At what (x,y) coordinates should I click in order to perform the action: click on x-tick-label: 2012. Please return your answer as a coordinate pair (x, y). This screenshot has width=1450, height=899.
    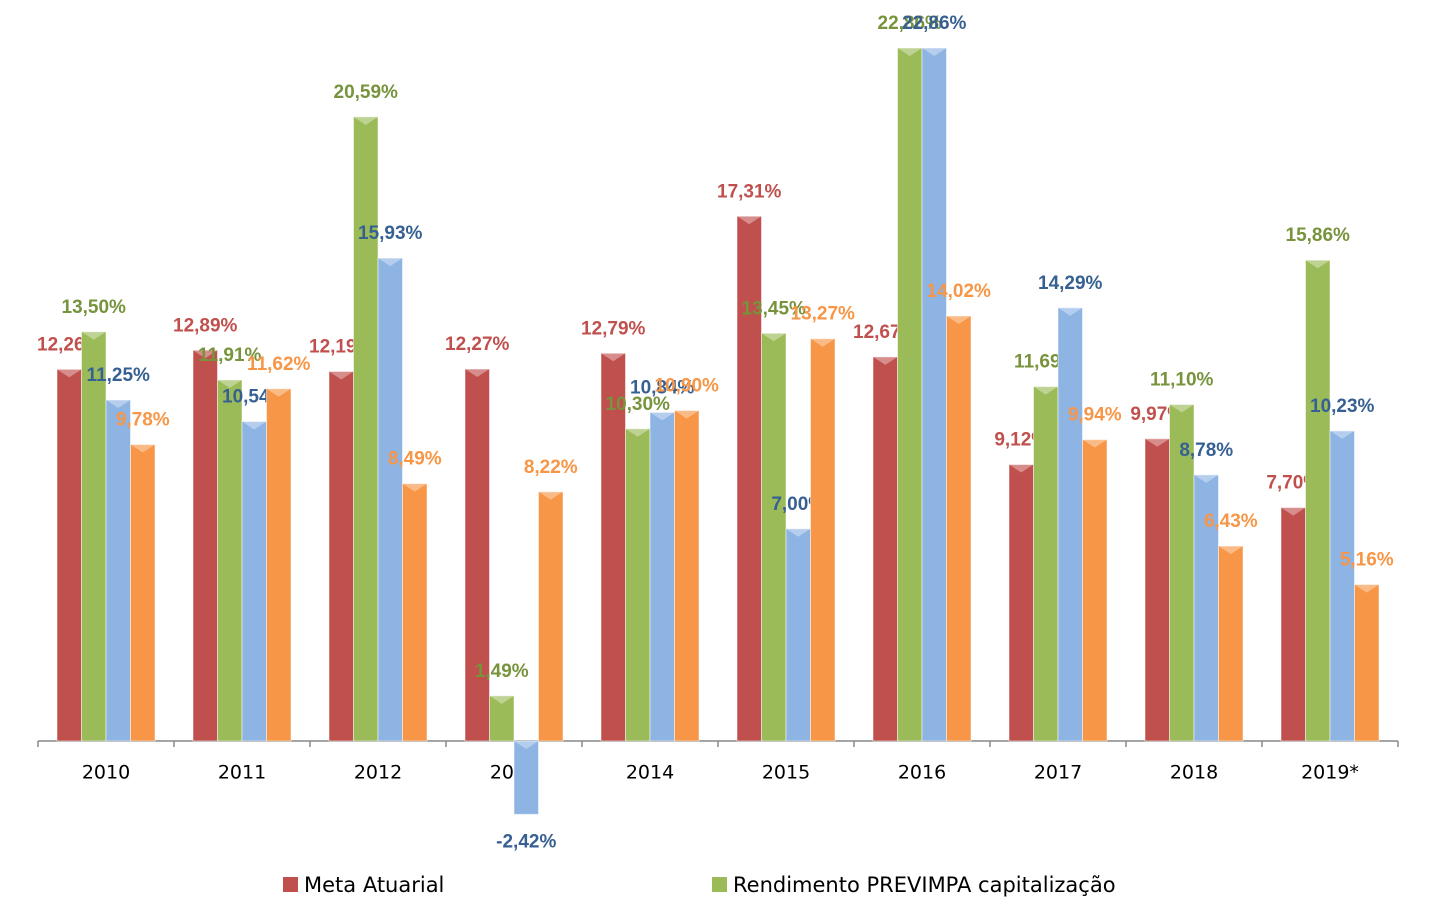
    Looking at the image, I should click on (378, 773).